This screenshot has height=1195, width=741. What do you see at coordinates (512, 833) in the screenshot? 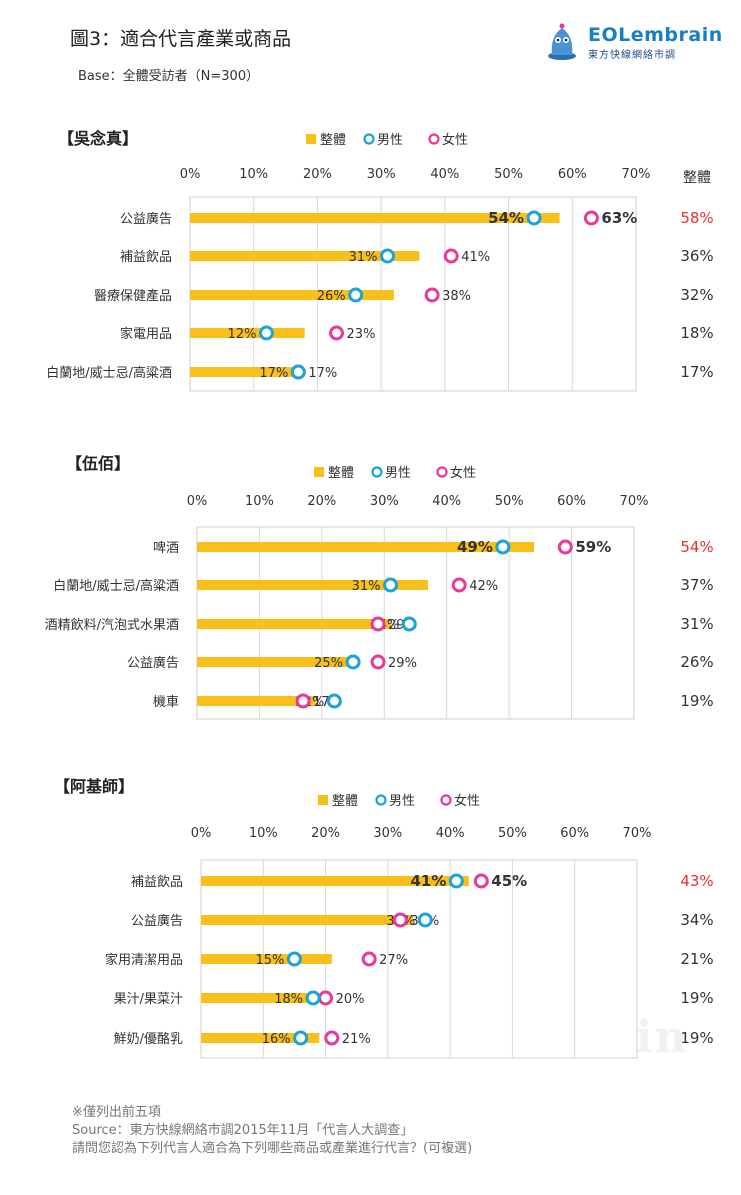
I see `x-tick-label: 50%` at bounding box center [512, 833].